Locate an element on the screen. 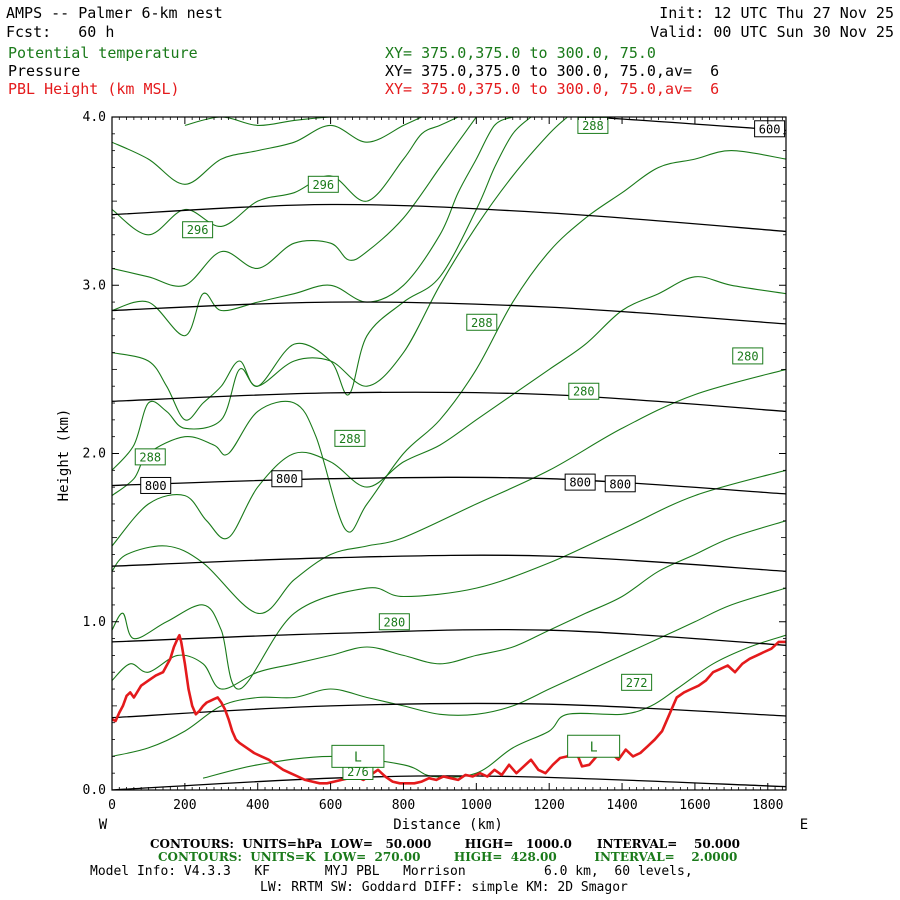  x-tick-label: 1400 is located at coordinates (621, 805).